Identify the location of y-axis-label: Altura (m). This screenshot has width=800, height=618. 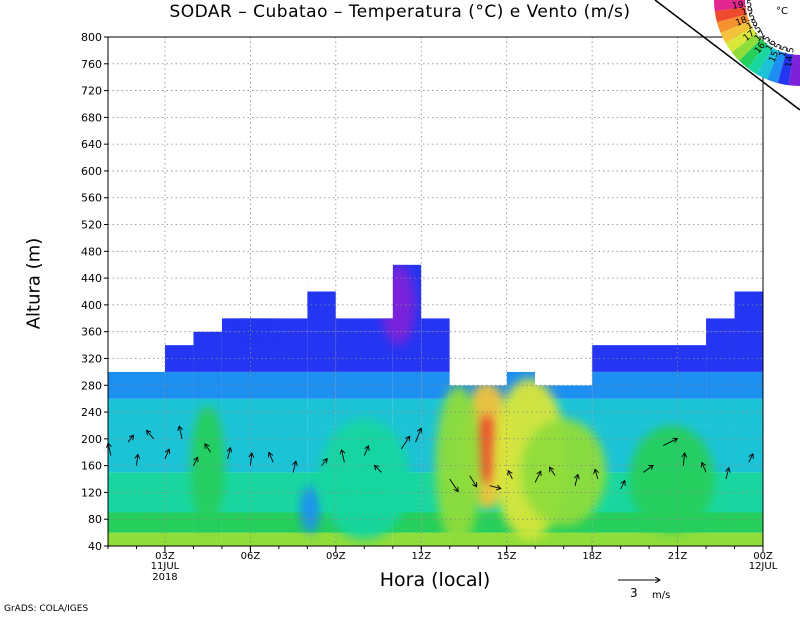
(34, 283).